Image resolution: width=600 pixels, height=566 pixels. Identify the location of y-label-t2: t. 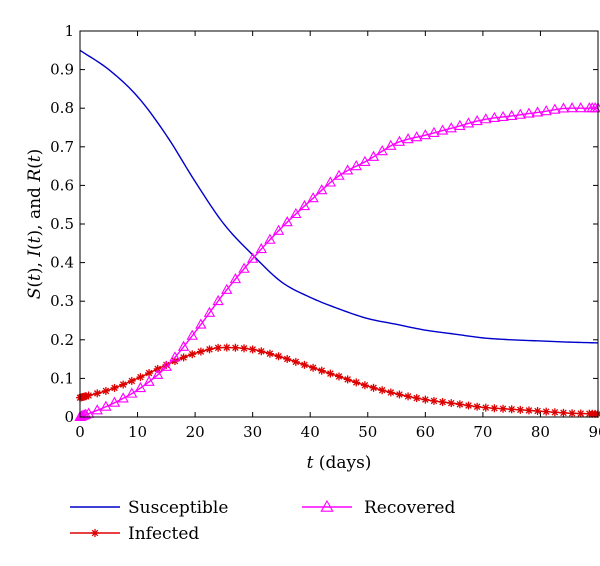
(35, 239).